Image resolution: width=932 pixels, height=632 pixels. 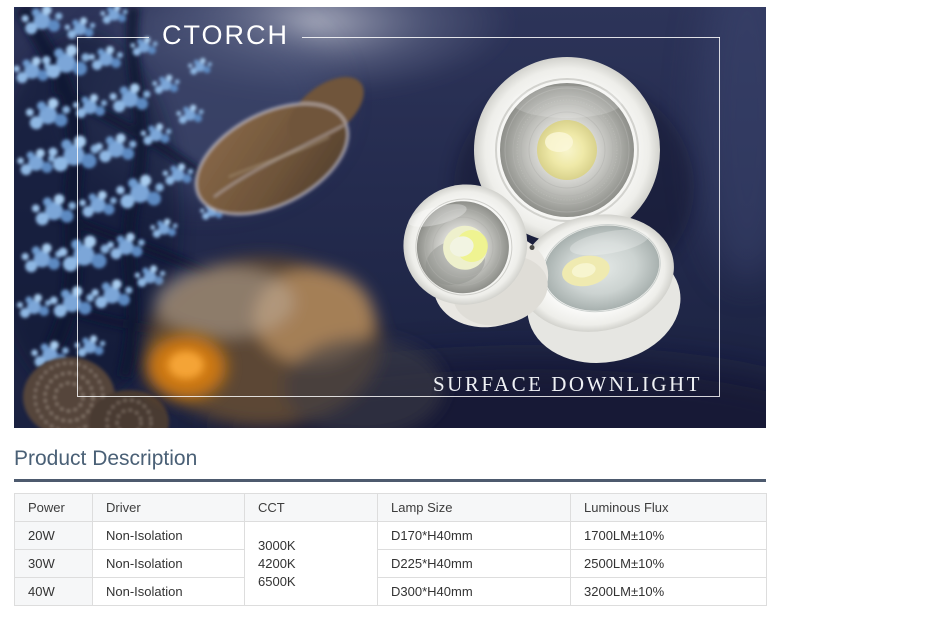 I want to click on page-title: Product Description, so click(x=106, y=458).